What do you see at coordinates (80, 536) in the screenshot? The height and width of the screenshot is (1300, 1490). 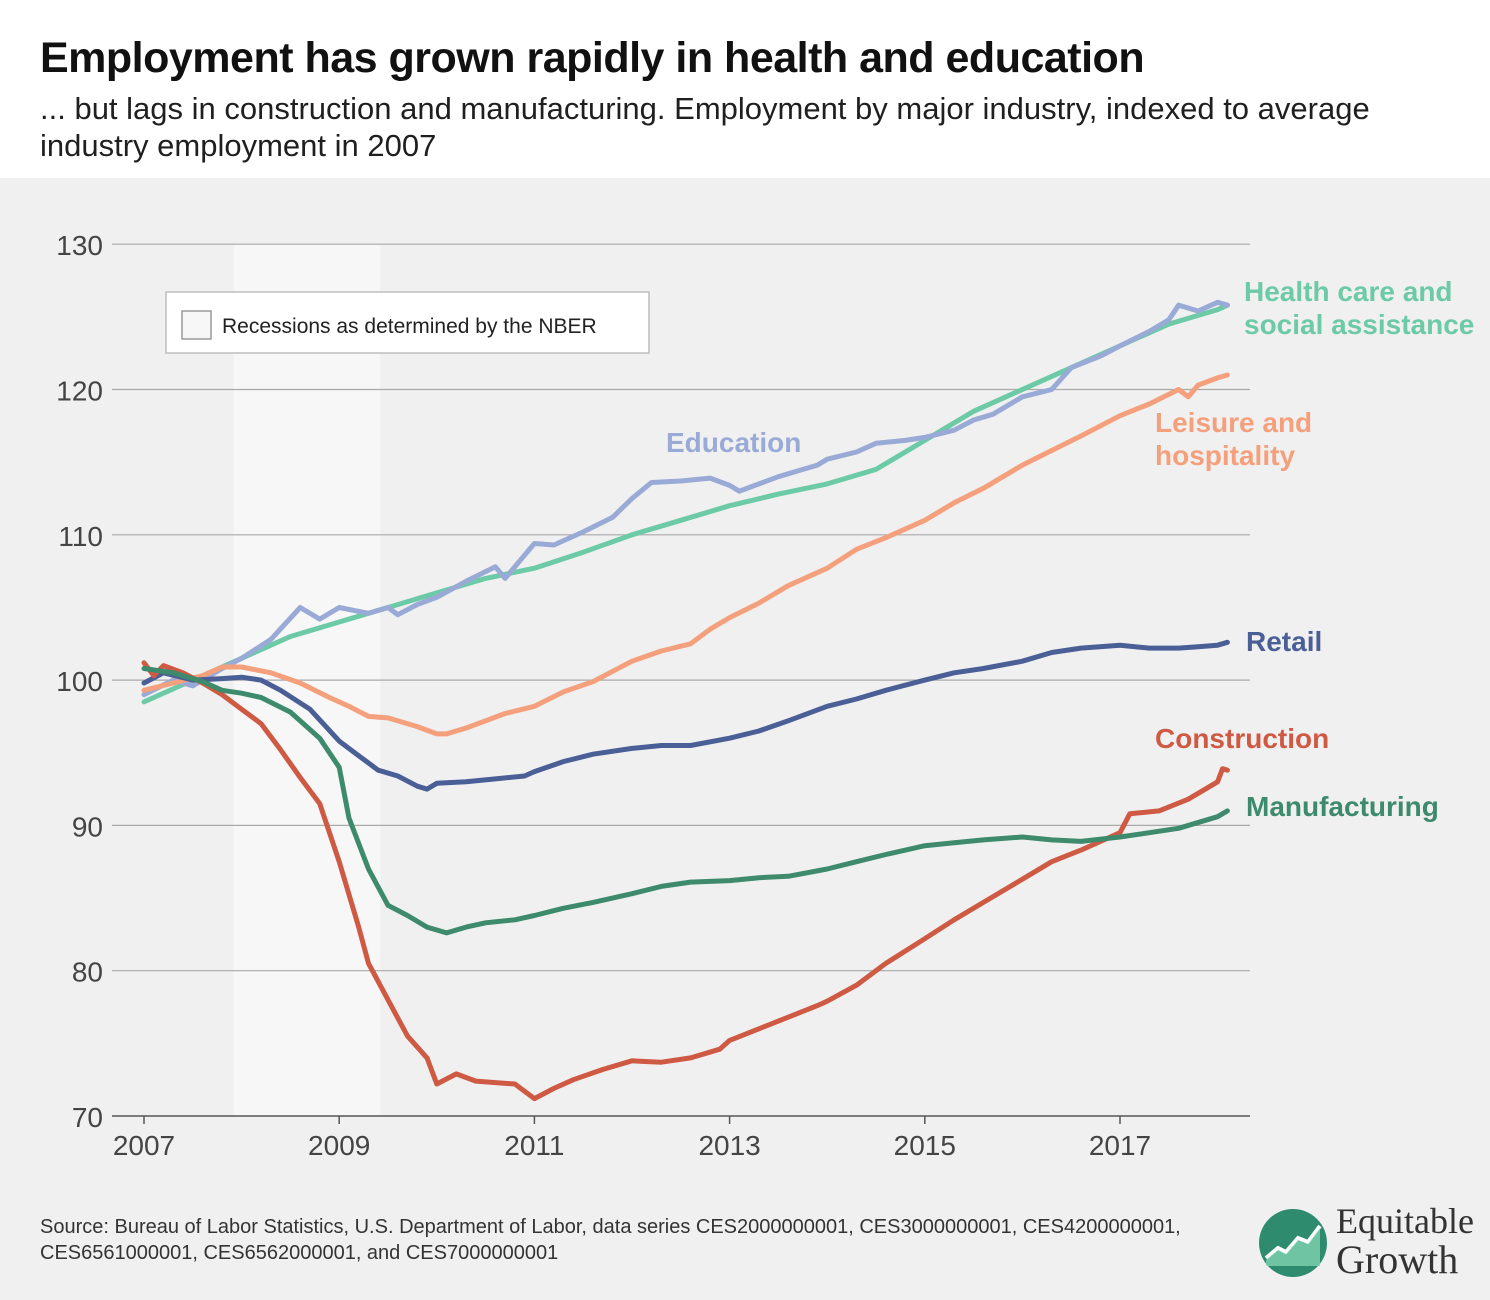 I see `y-tick-label: 110` at bounding box center [80, 536].